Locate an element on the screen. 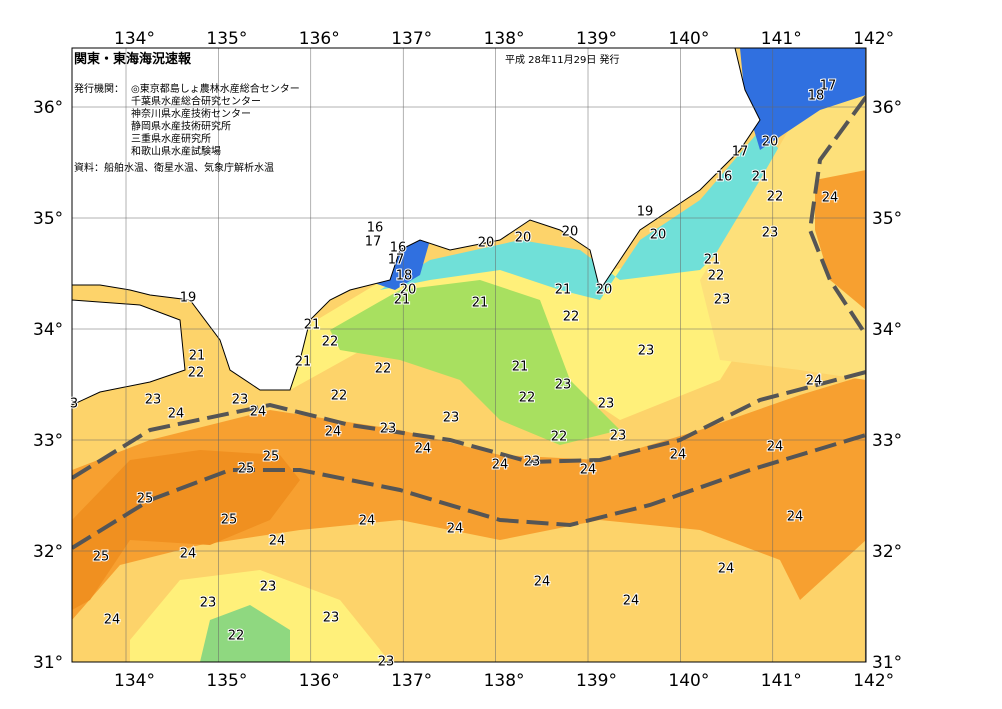  lon-label: 139° is located at coordinates (596, 39).